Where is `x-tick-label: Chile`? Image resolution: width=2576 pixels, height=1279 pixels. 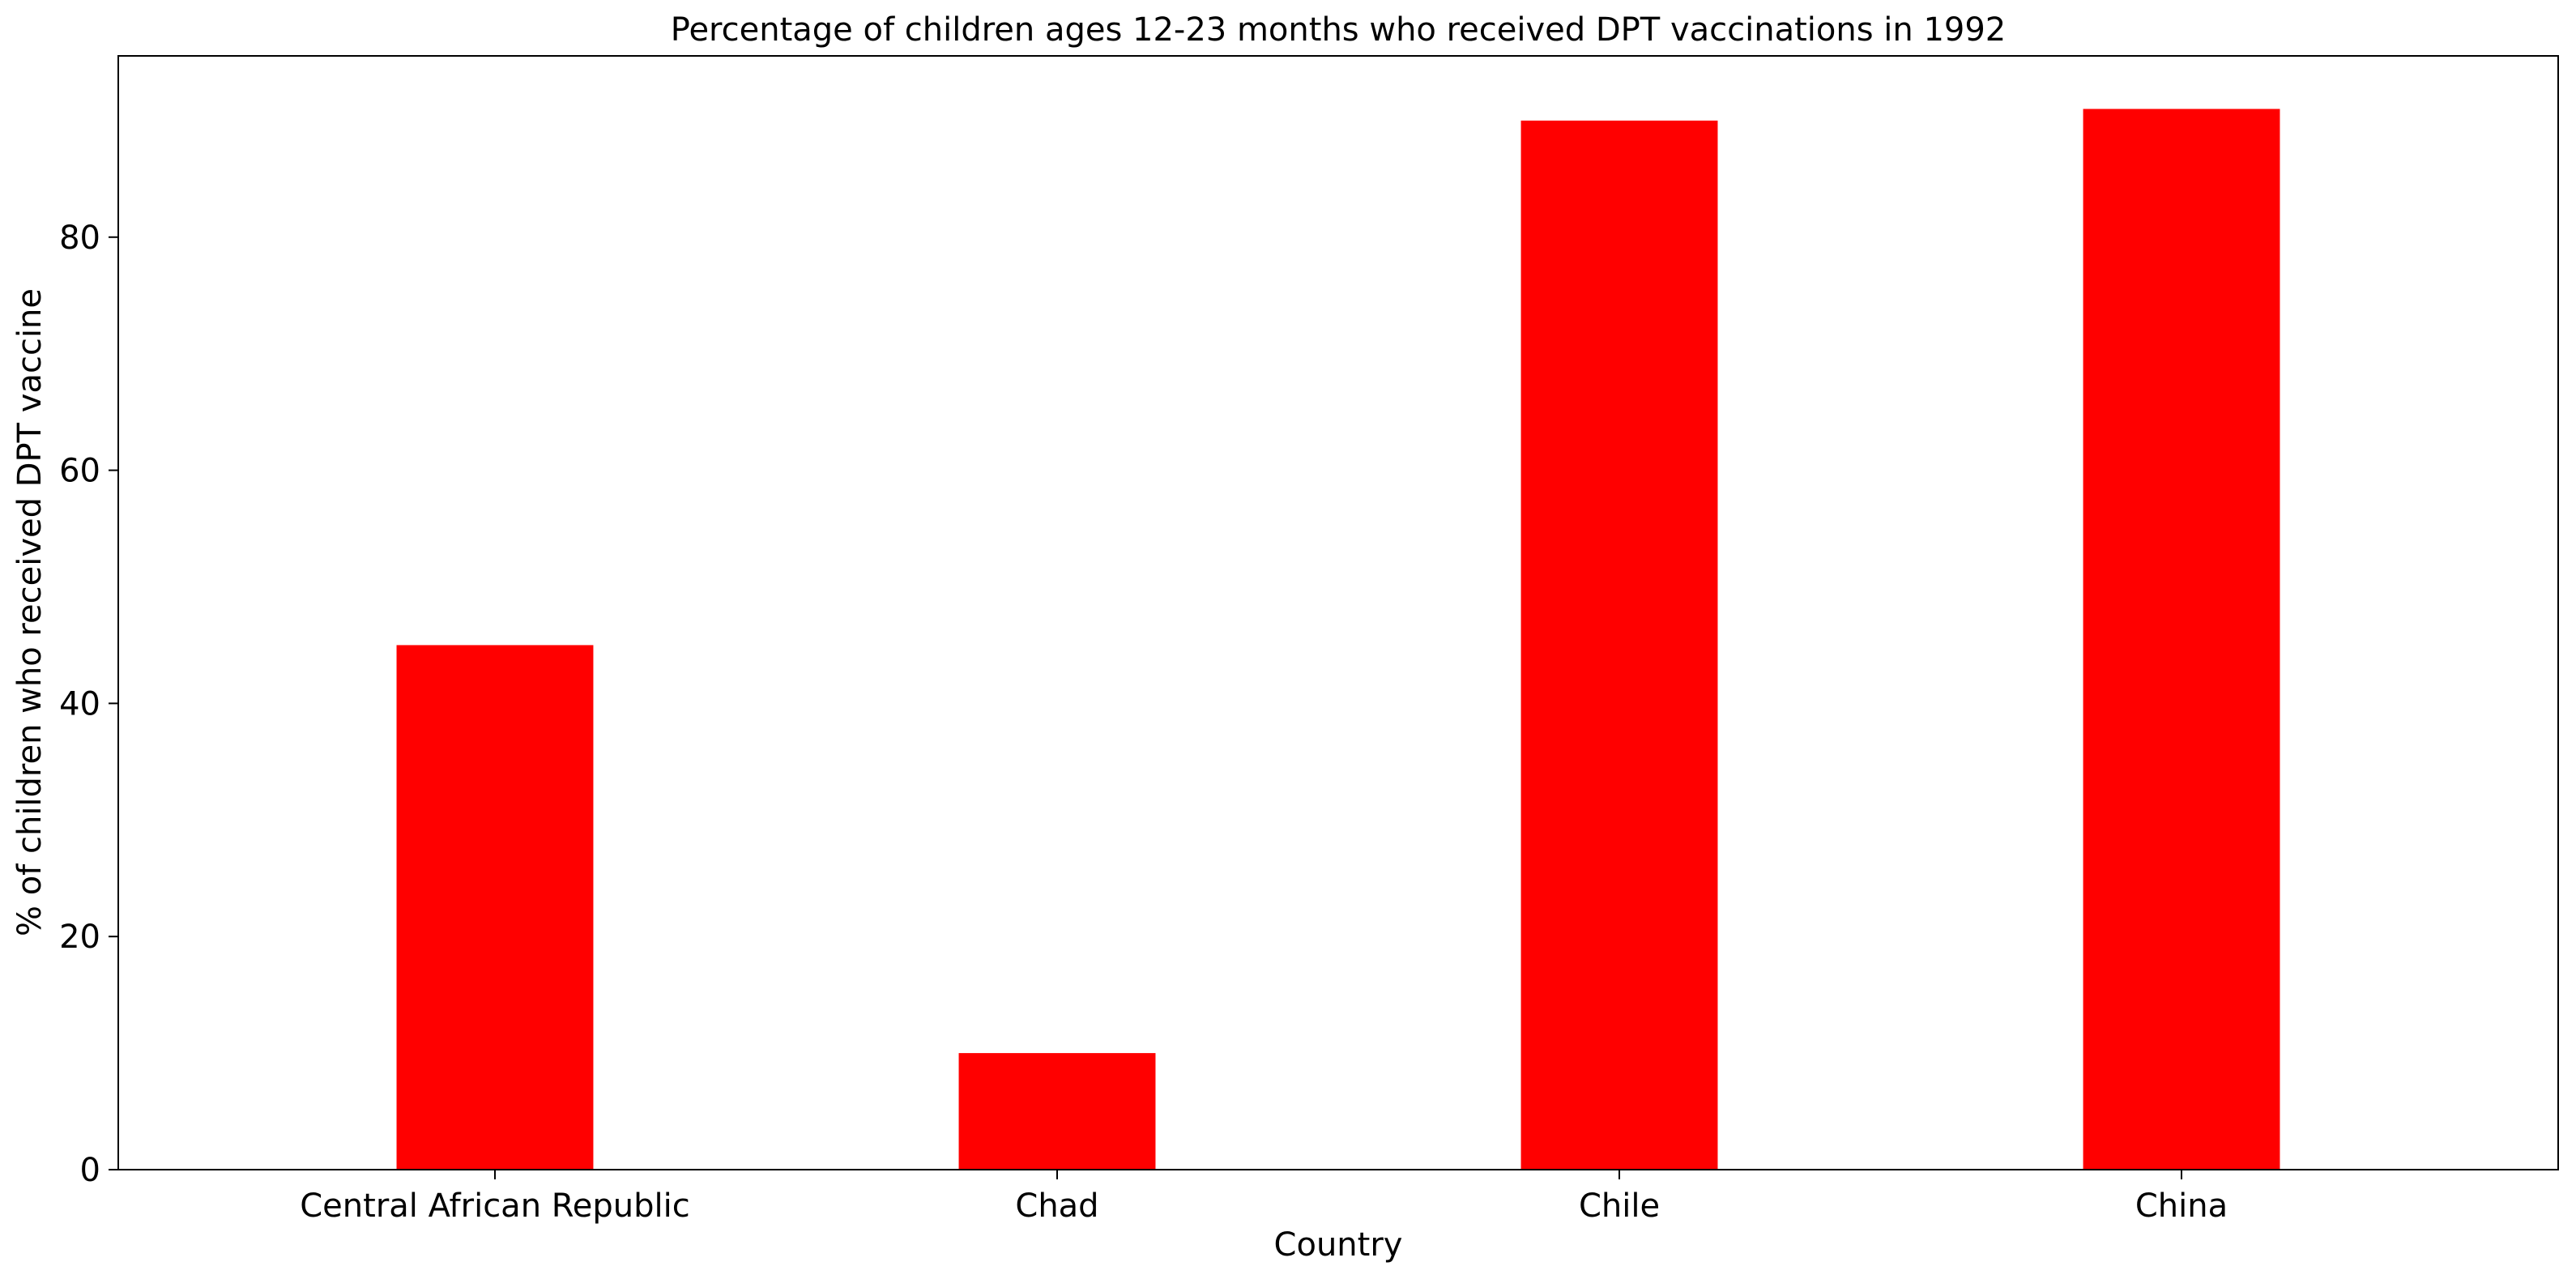 x-tick-label: Chile is located at coordinates (1620, 1206).